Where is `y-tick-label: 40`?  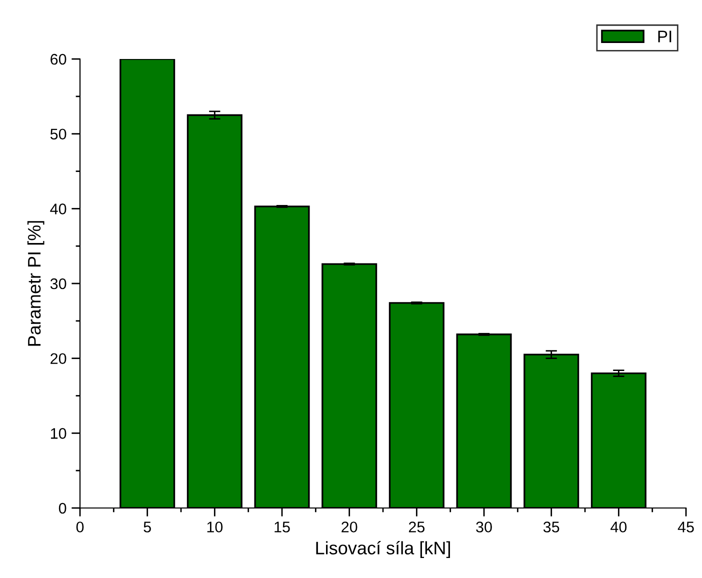
y-tick-label: 40 is located at coordinates (58, 209).